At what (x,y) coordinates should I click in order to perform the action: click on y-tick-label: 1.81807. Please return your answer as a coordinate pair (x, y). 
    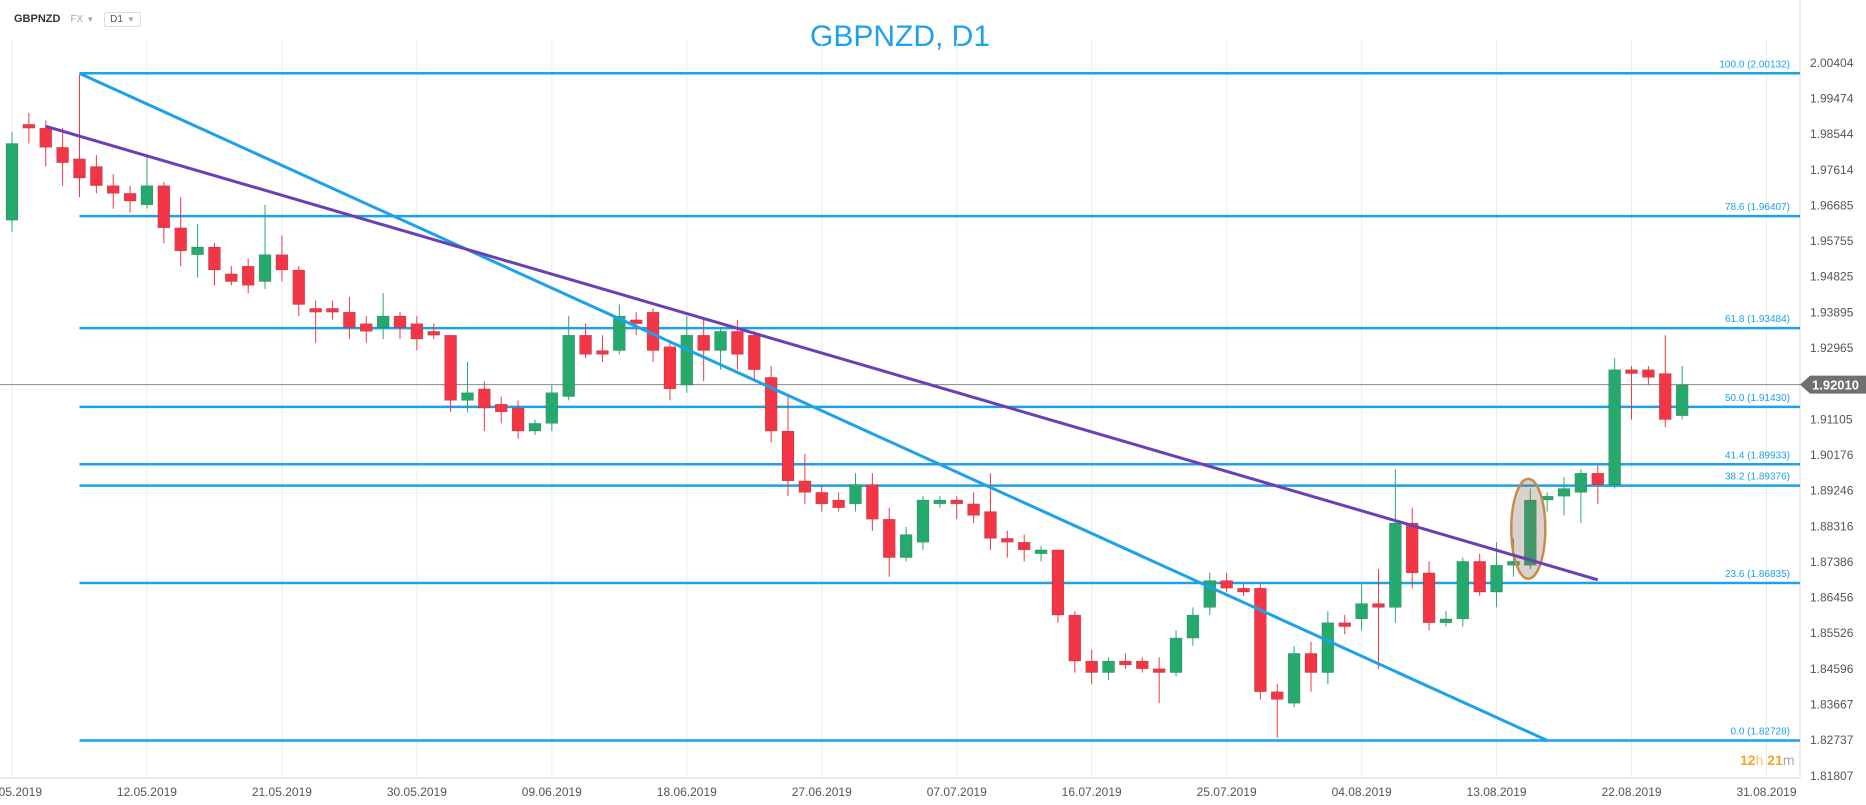
    Looking at the image, I should click on (1832, 776).